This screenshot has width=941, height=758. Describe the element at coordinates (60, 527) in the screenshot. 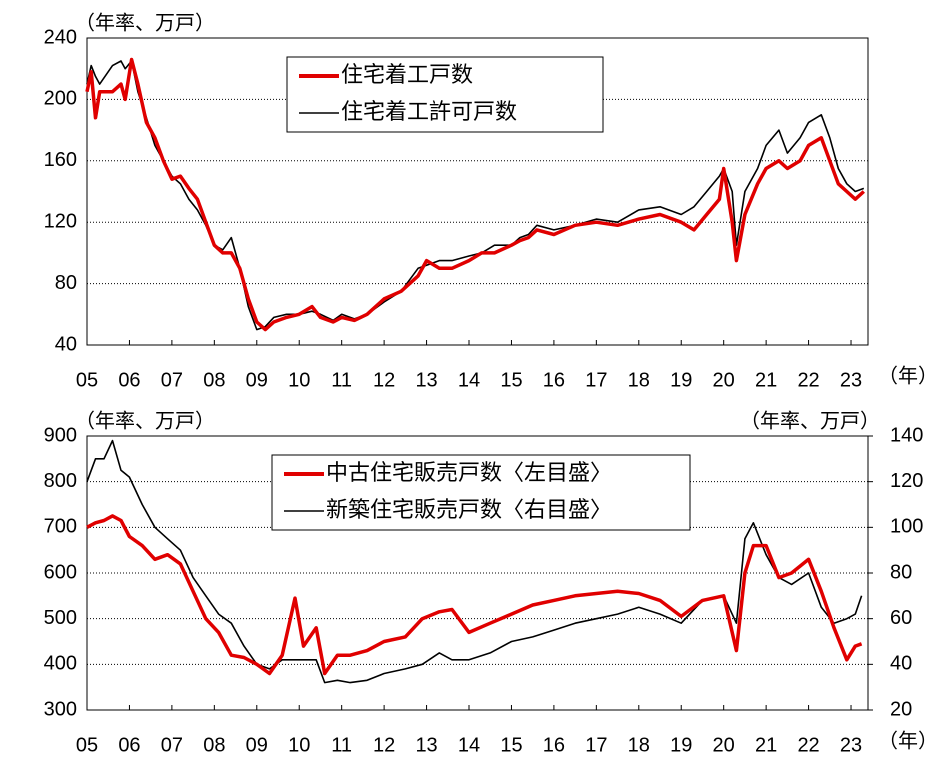

I see `y-tick-label: 700` at that location.